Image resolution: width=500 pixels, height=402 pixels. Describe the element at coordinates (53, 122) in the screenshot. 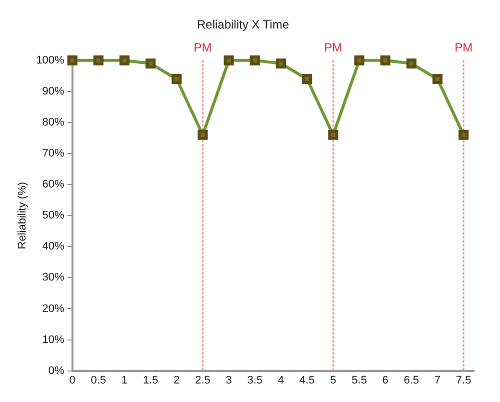

I see `y-tick-label: 80%` at that location.